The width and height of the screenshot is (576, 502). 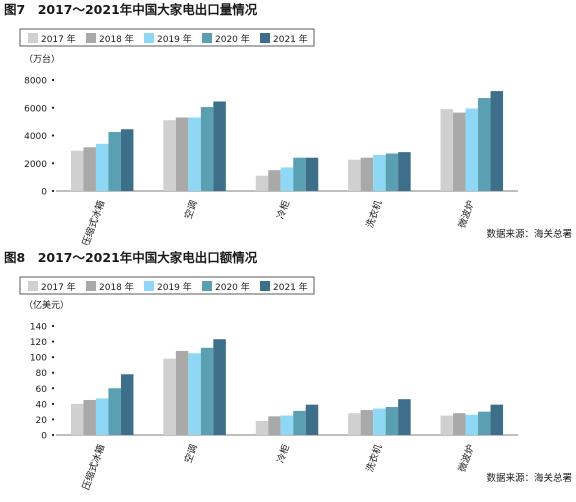 I want to click on y-tick-label-5: 100, so click(x=38, y=359).